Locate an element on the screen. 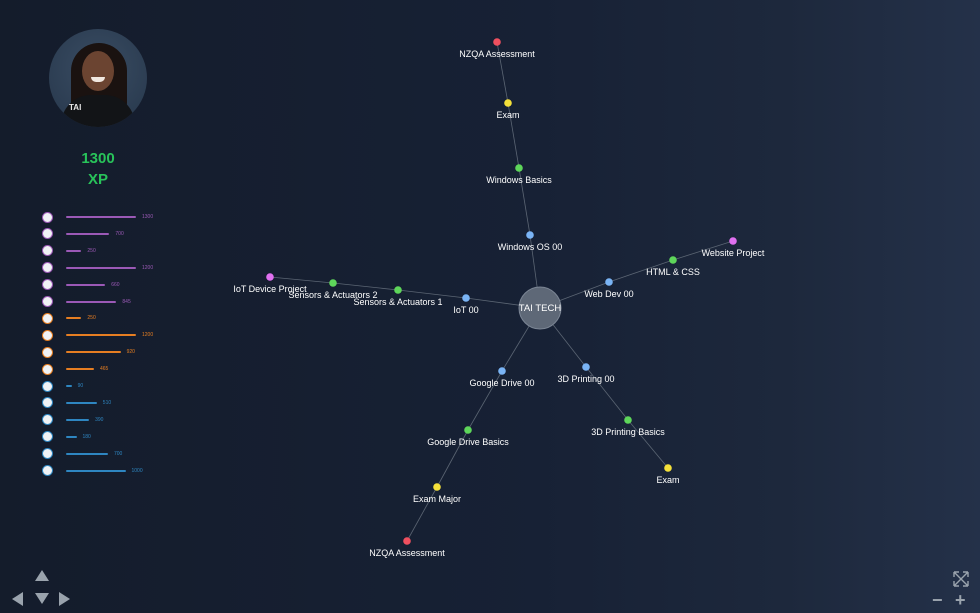 This screenshot has width=980, height=613. avatar-jacket-logo: TAI is located at coordinates (75, 107).